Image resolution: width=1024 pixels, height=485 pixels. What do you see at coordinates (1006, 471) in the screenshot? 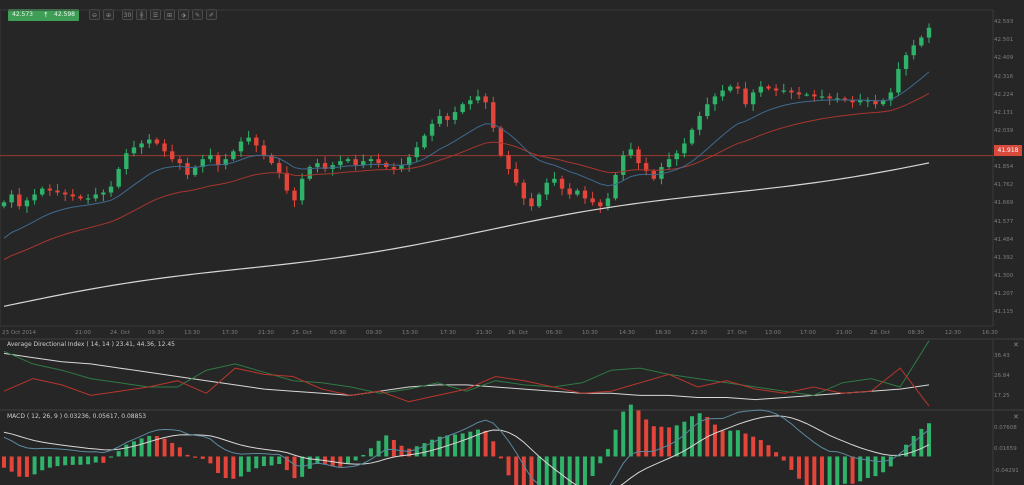
I see `macd-tick: -0.04291` at bounding box center [1006, 471].